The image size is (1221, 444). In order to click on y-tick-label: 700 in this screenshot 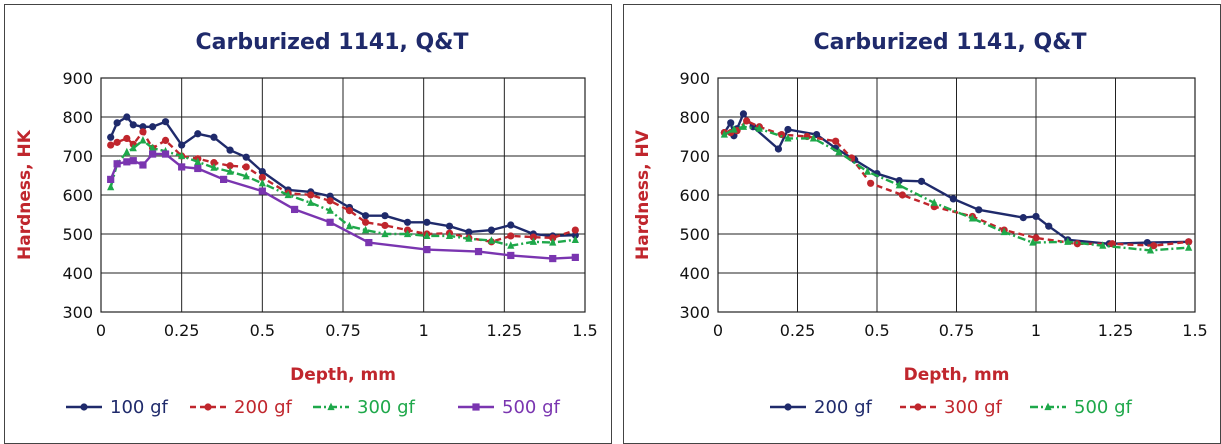, I will do `click(694, 156)`.